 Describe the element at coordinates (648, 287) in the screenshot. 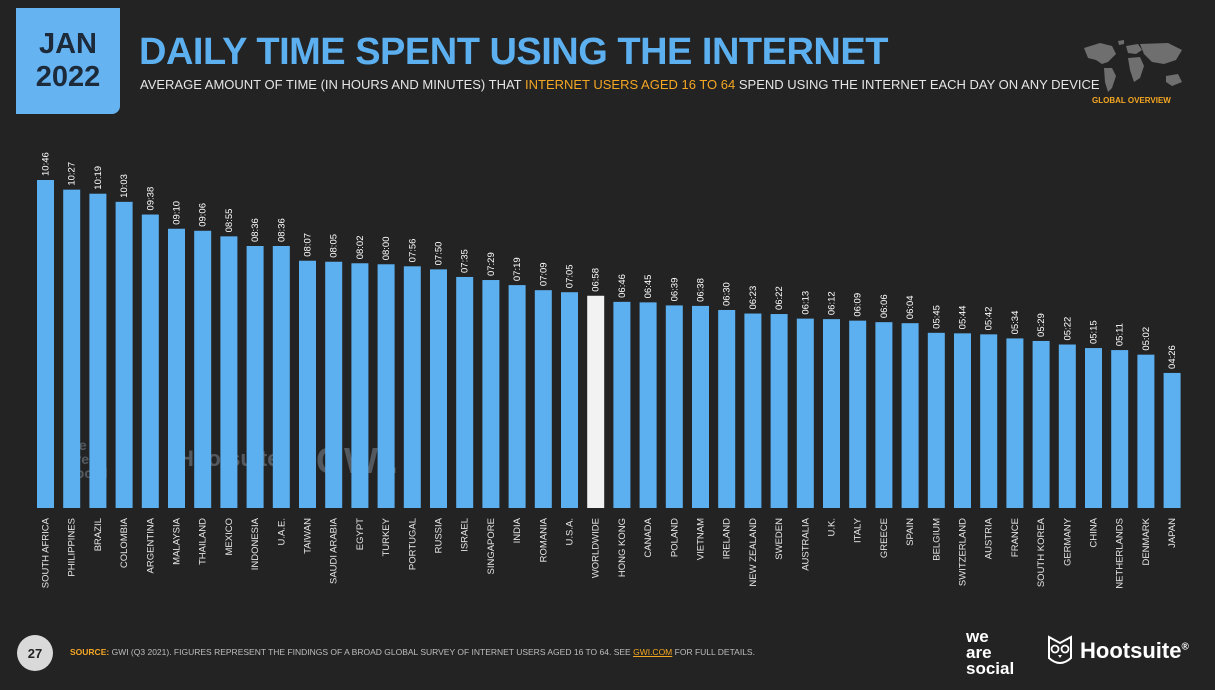

I see `value-label-canada: 06:45` at that location.